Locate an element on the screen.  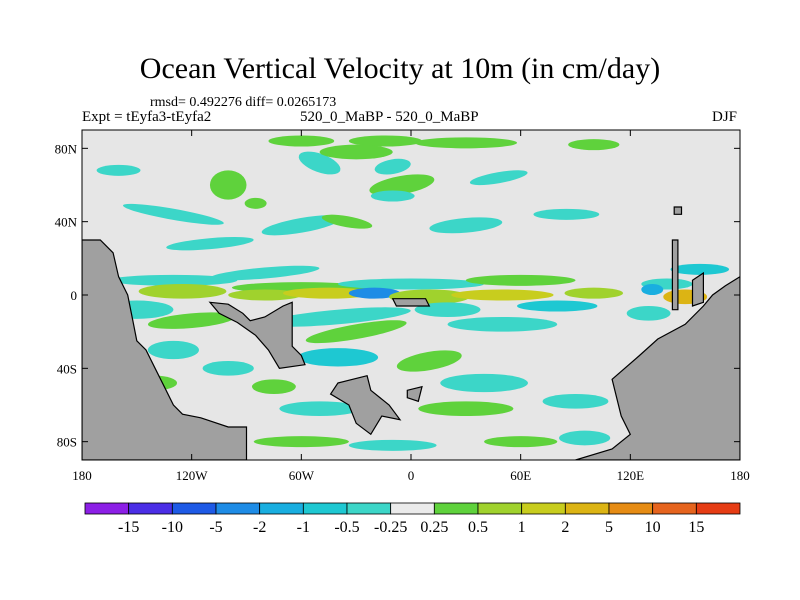
colorbar-label-10: 2 is located at coordinates (565, 527).